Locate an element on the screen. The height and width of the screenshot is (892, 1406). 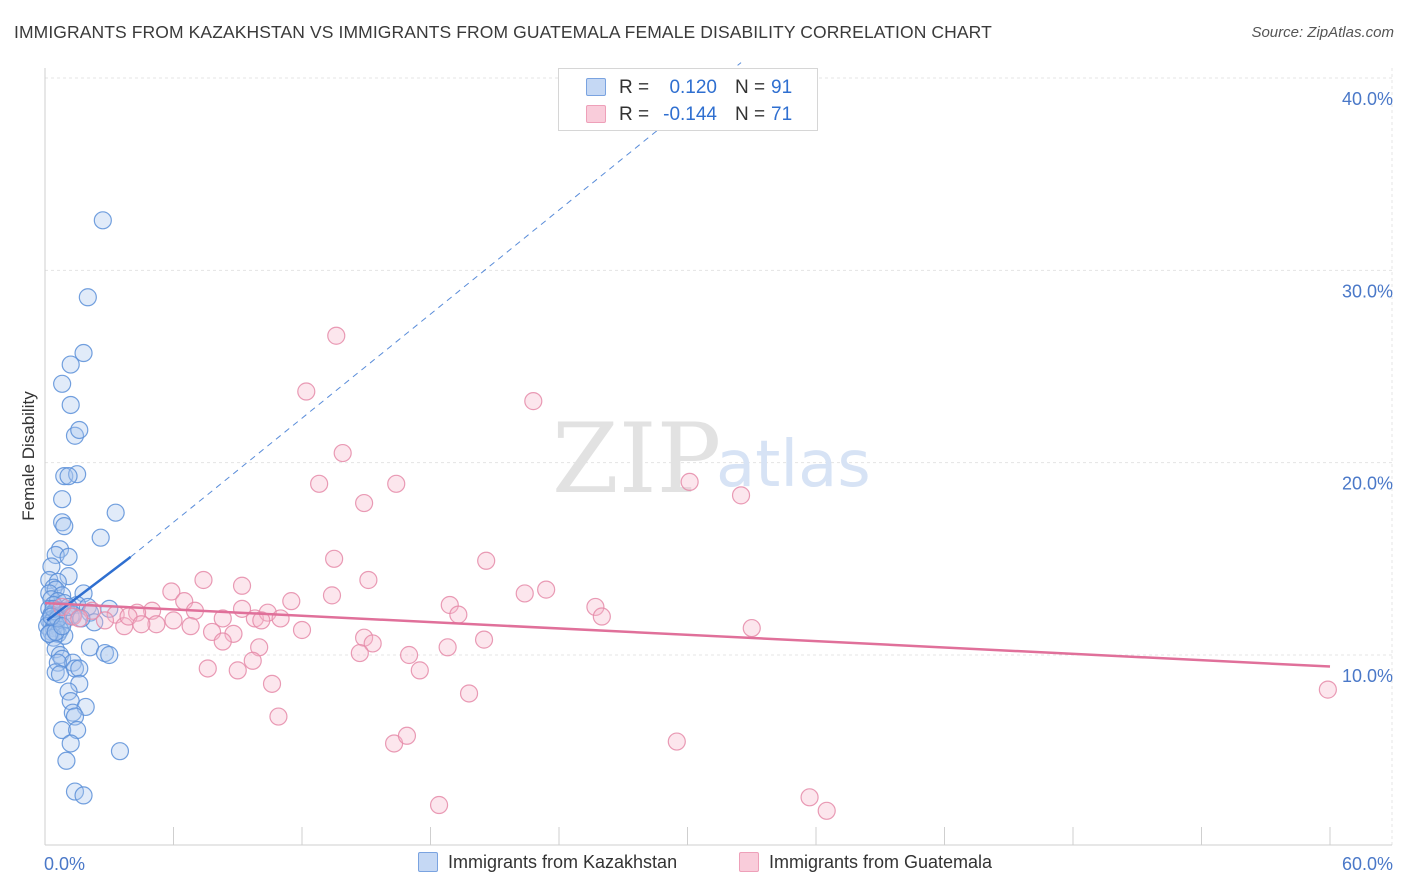
bottom-legend-label-guatemala: Immigrants from Guatemala is located at coordinates (881, 862).